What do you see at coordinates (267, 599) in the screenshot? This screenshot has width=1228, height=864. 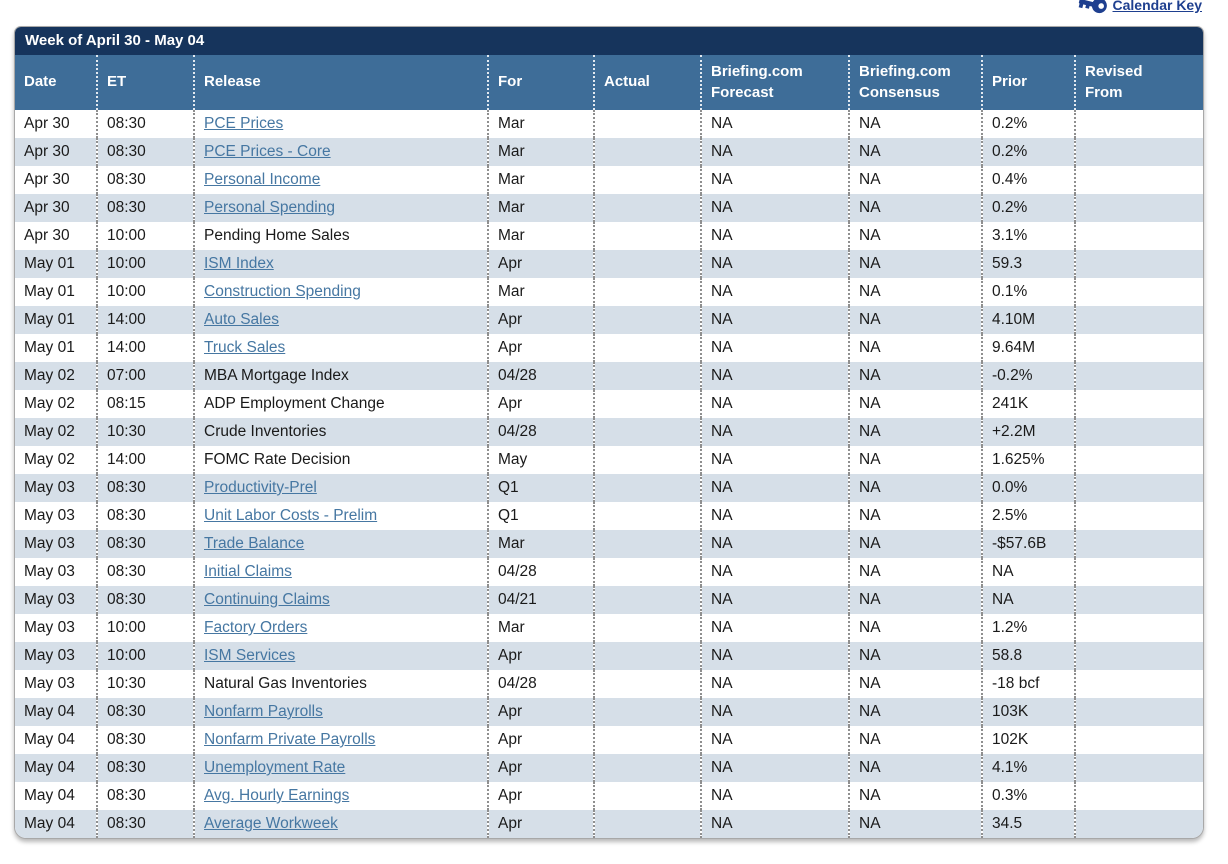 I see `release-link: Continuing Claims` at bounding box center [267, 599].